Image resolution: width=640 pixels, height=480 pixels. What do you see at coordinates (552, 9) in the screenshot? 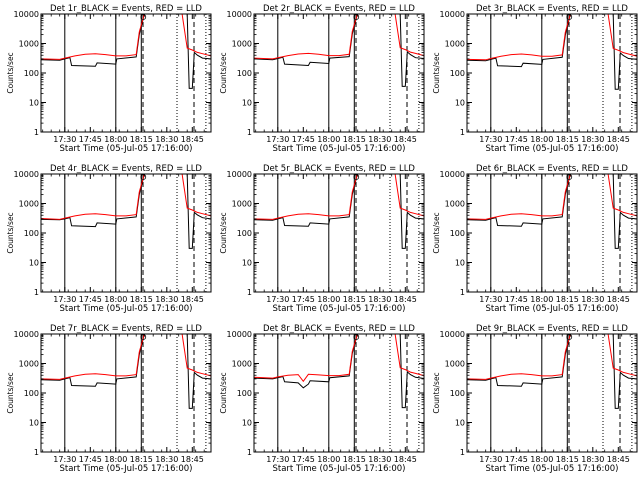
I see `panel-title: Det 3r_BLACK = Events, RED = LLD` at bounding box center [552, 9].